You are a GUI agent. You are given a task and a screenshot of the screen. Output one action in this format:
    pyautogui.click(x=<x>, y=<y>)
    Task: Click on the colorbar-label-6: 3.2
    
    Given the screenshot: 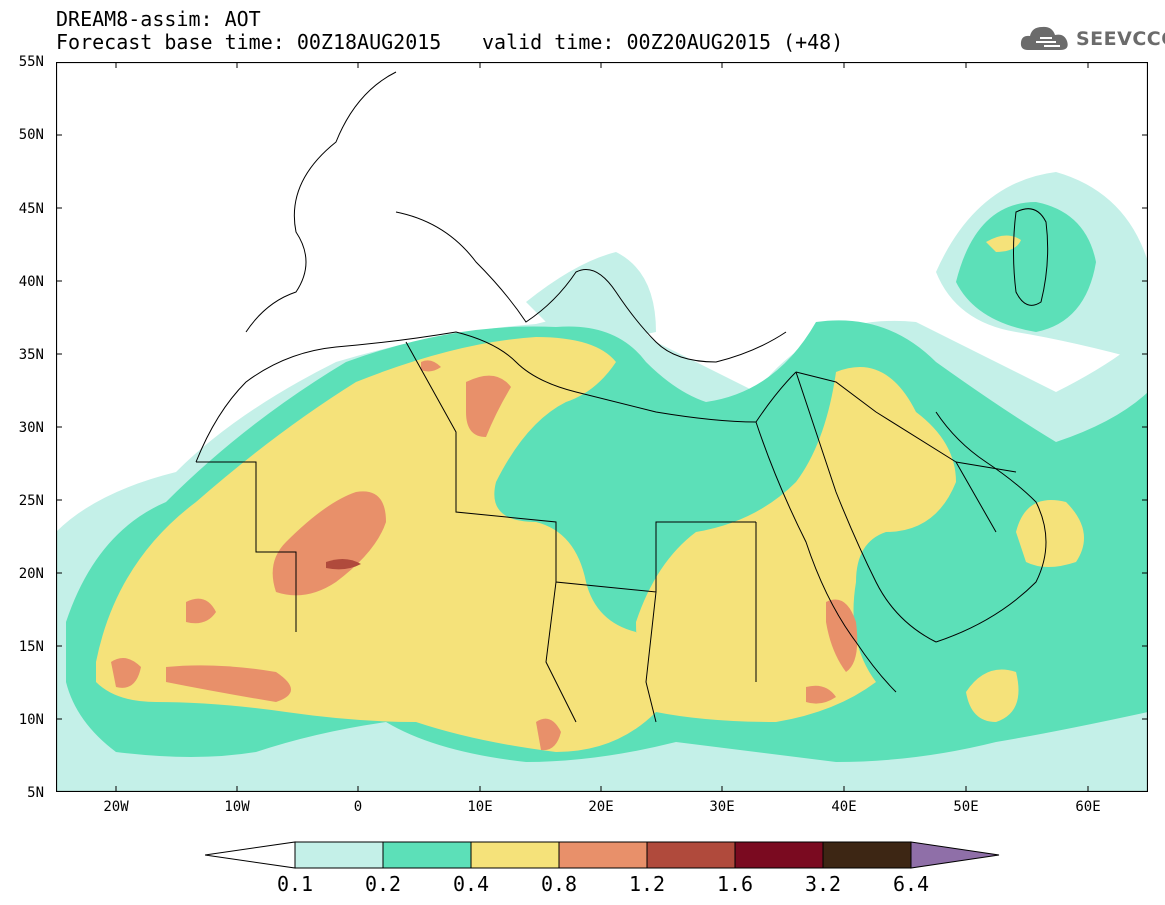 What is the action you would take?
    pyautogui.click(x=823, y=884)
    